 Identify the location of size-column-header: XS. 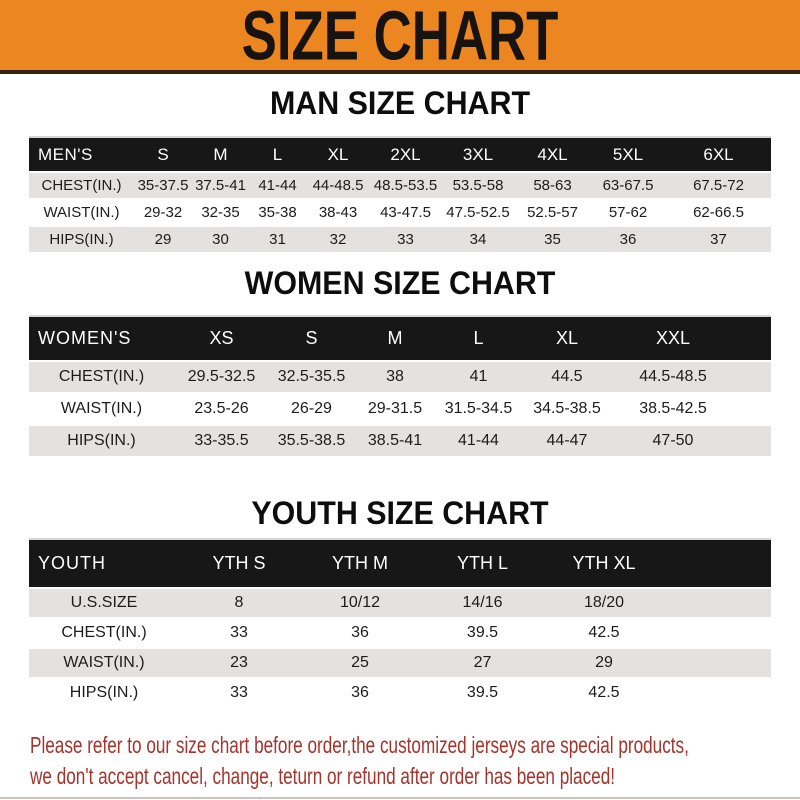
(221, 338).